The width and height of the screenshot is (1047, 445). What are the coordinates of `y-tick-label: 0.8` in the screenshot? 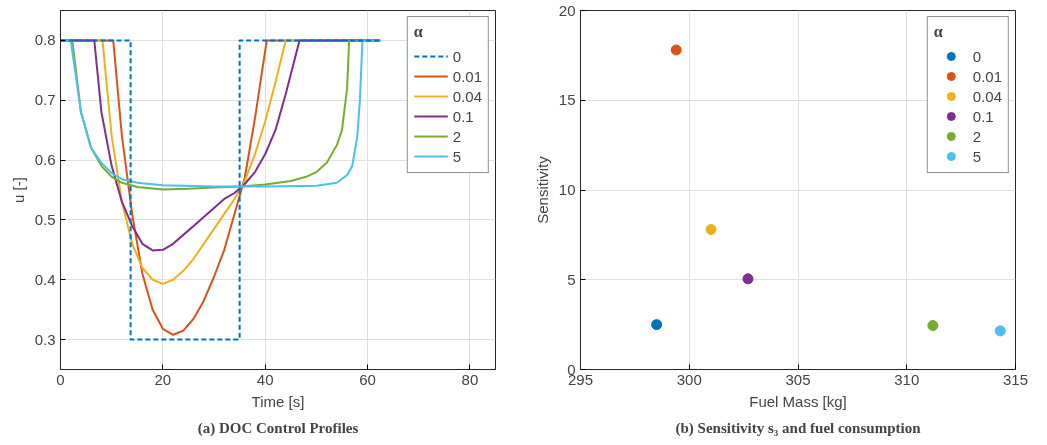 It's located at (45, 40).